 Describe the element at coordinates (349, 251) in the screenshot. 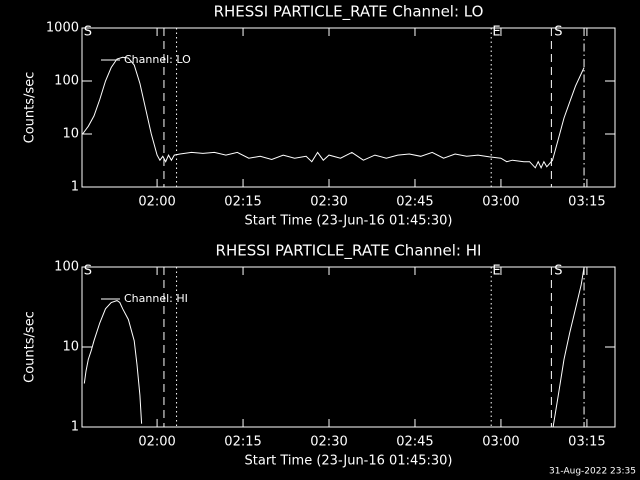

I see `chart-title: RHESSI PARTICLE_RATE Channel: HI` at that location.